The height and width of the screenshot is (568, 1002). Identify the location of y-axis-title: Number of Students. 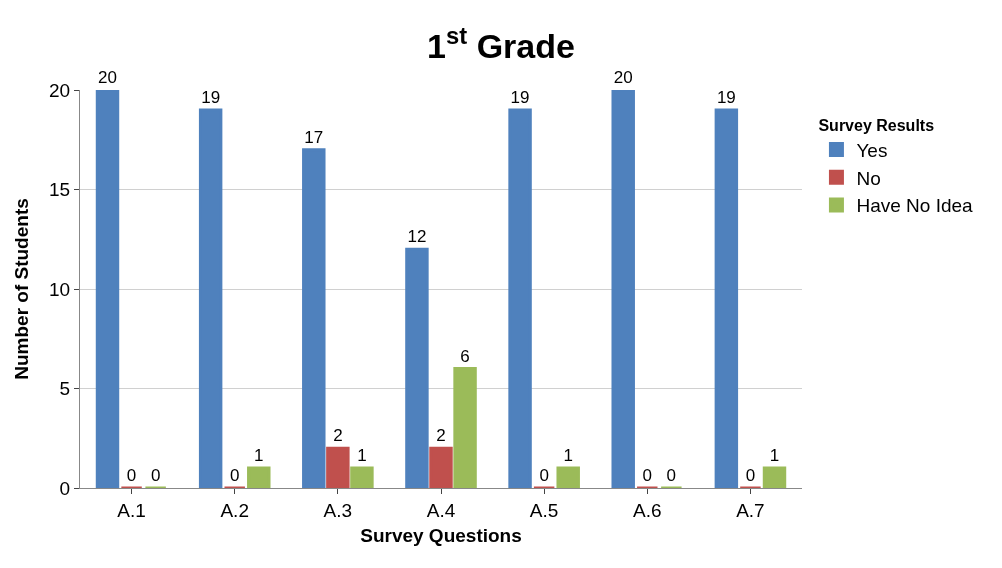
(21, 289).